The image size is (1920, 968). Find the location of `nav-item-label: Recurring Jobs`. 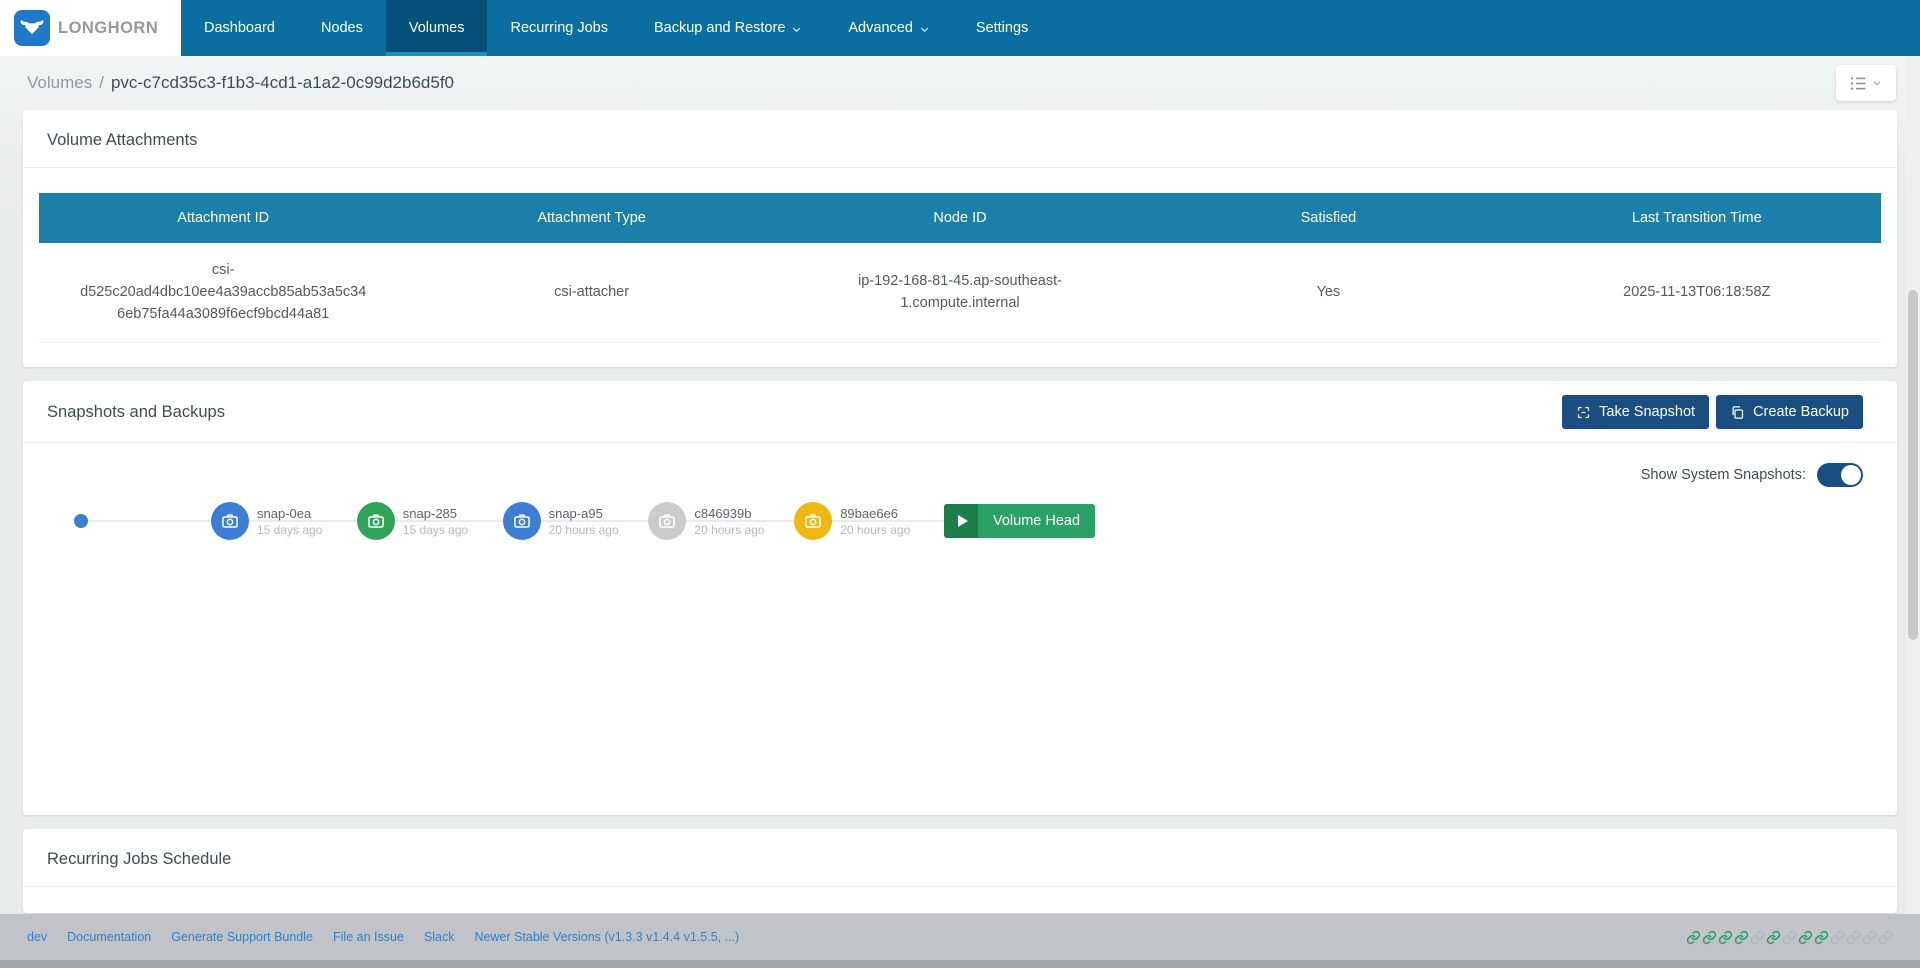

nav-item-label: Recurring Jobs is located at coordinates (559, 28).